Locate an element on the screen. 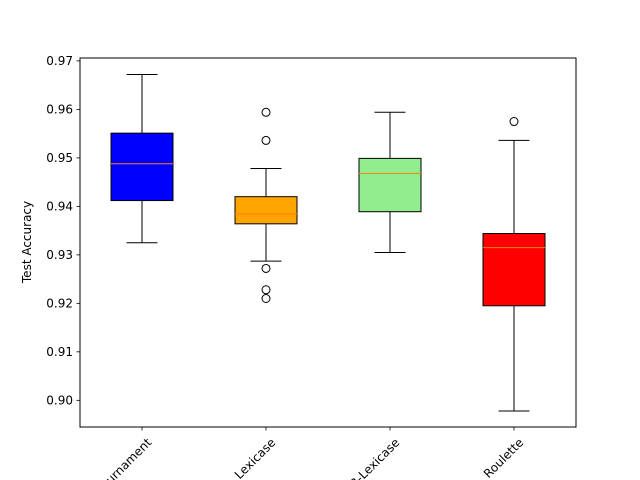 The height and width of the screenshot is (480, 640). y-tick-label: 0.90 is located at coordinates (59, 401).